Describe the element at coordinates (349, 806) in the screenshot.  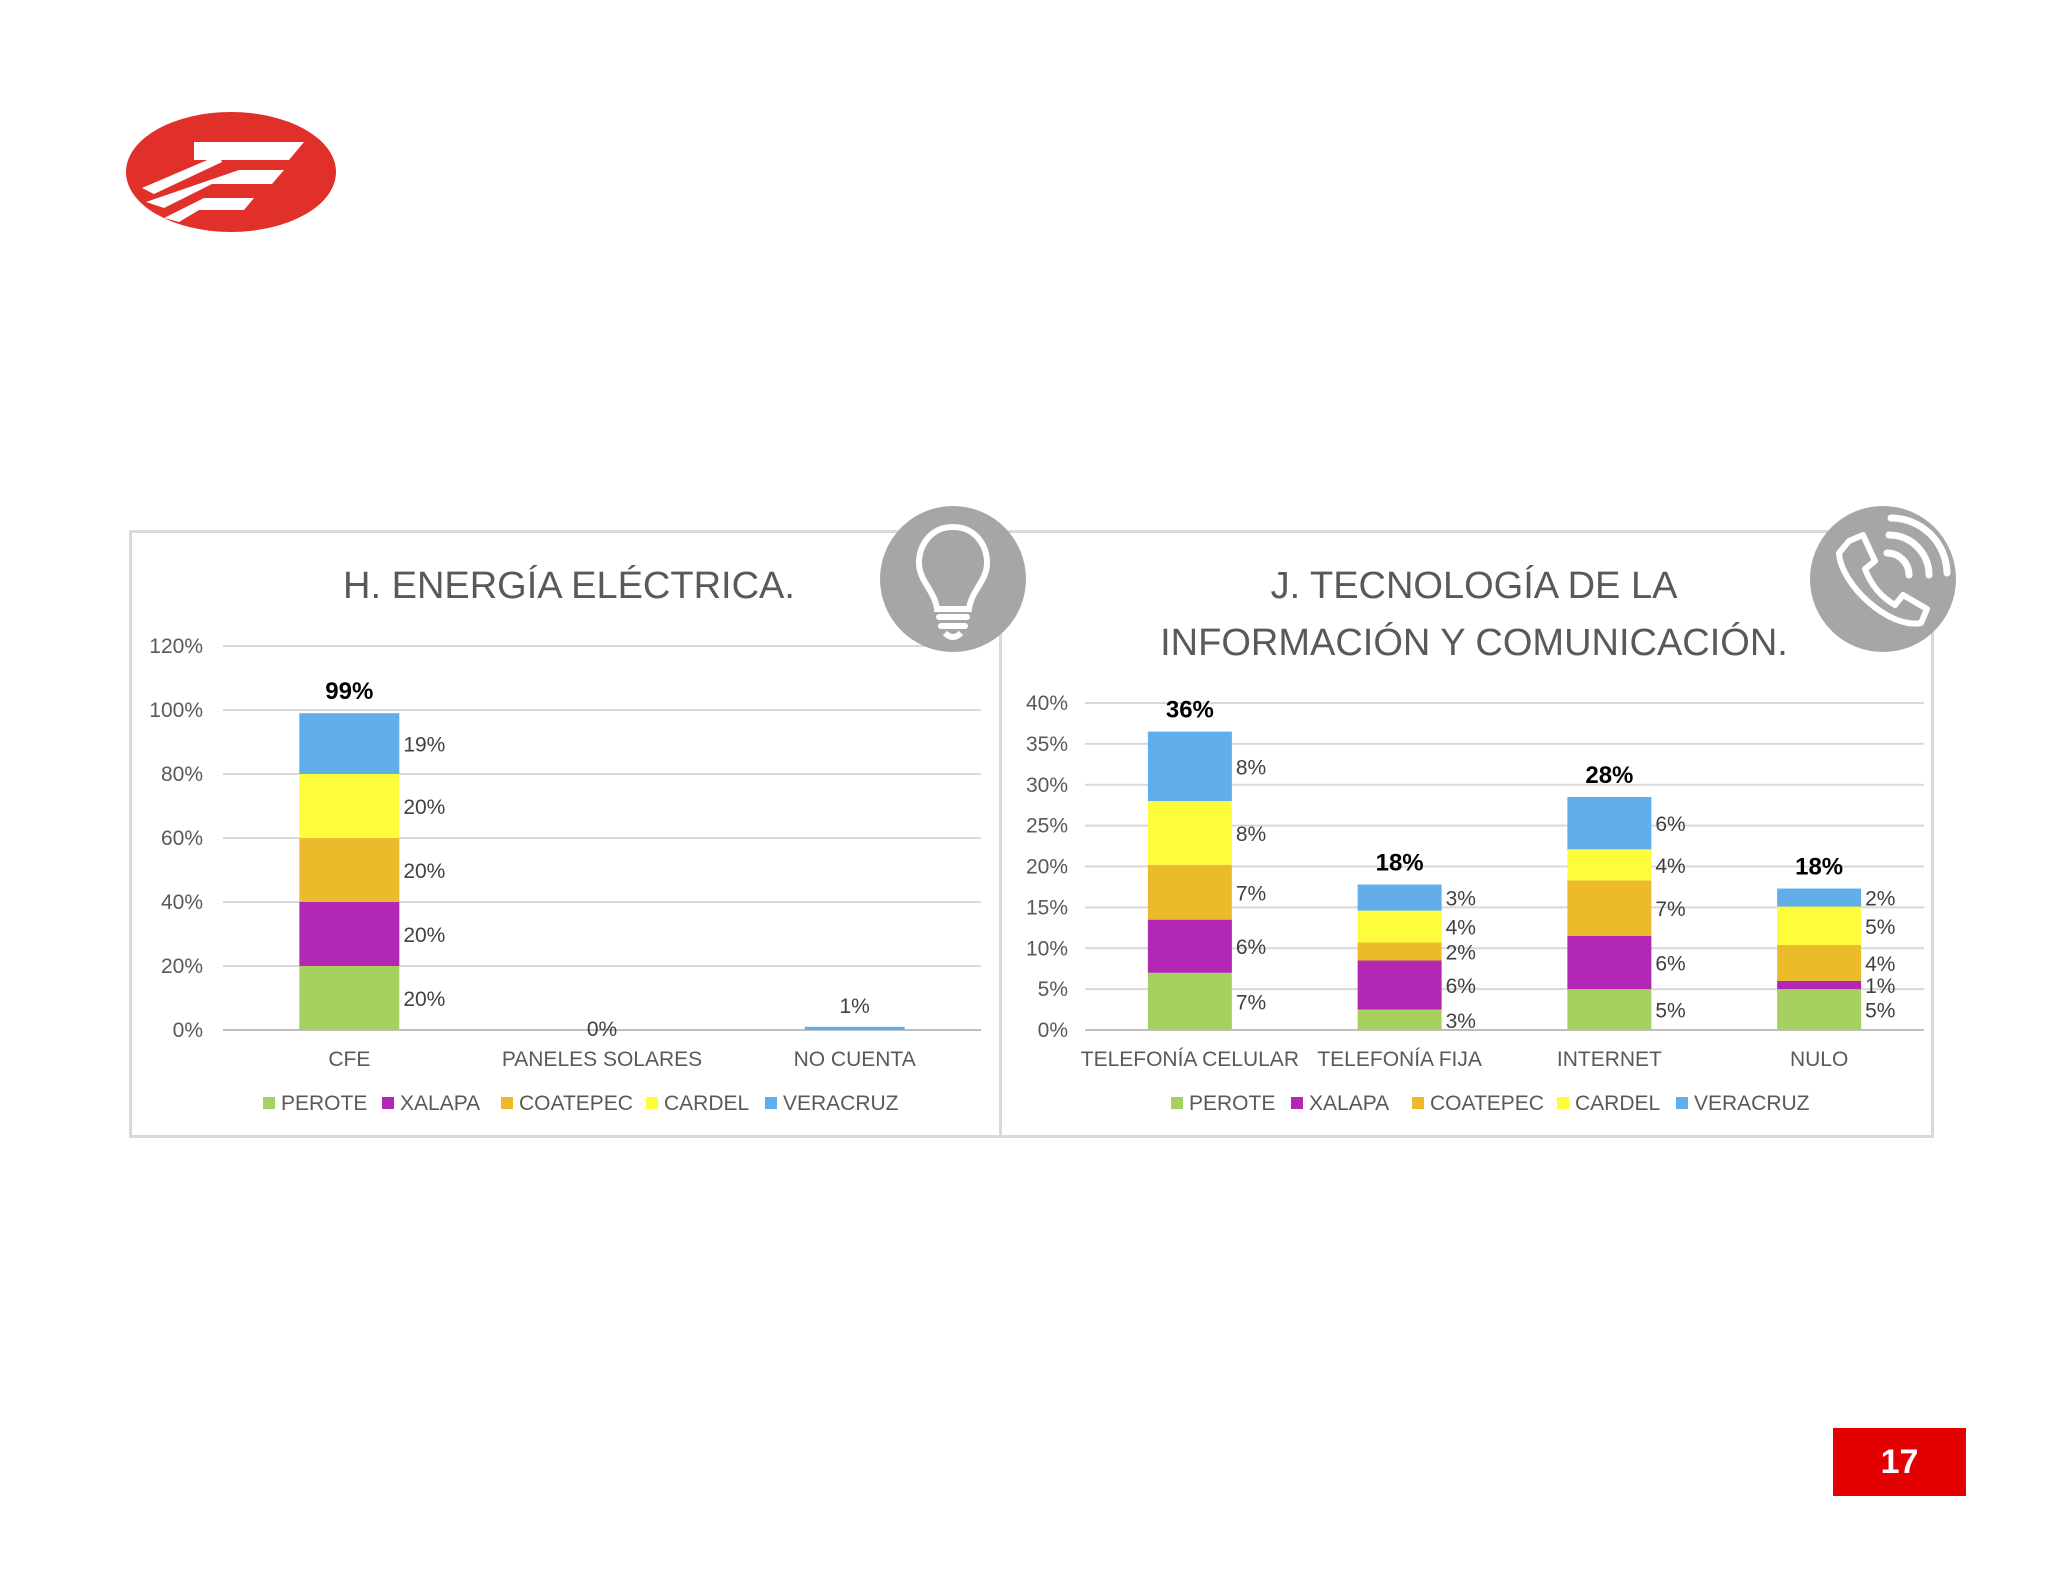
I see `bar-segment-cardel` at that location.